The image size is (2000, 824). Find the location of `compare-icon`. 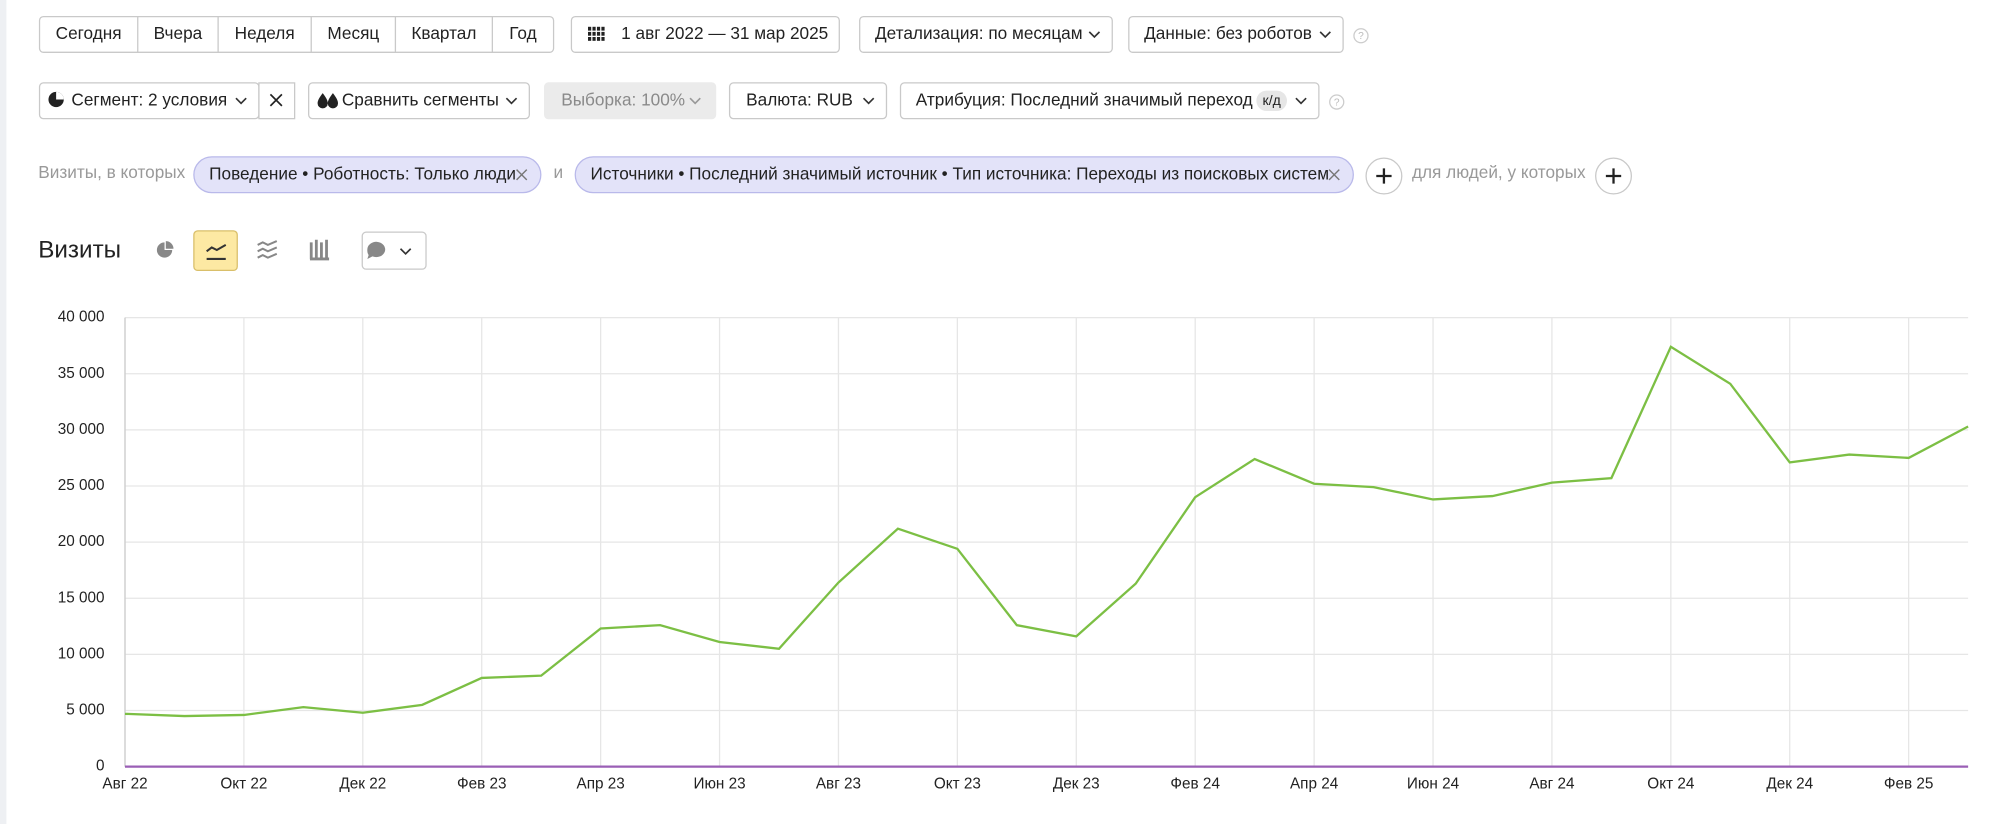

compare-icon is located at coordinates (328, 101).